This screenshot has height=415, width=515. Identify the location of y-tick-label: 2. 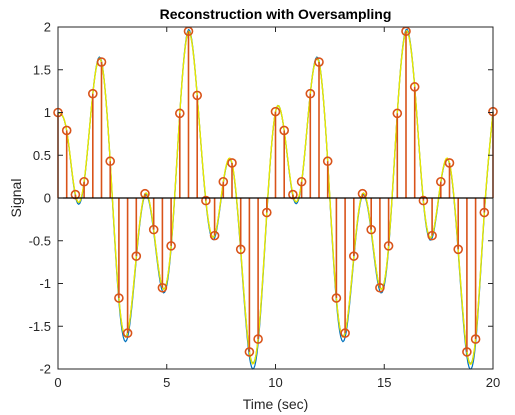
(47, 27).